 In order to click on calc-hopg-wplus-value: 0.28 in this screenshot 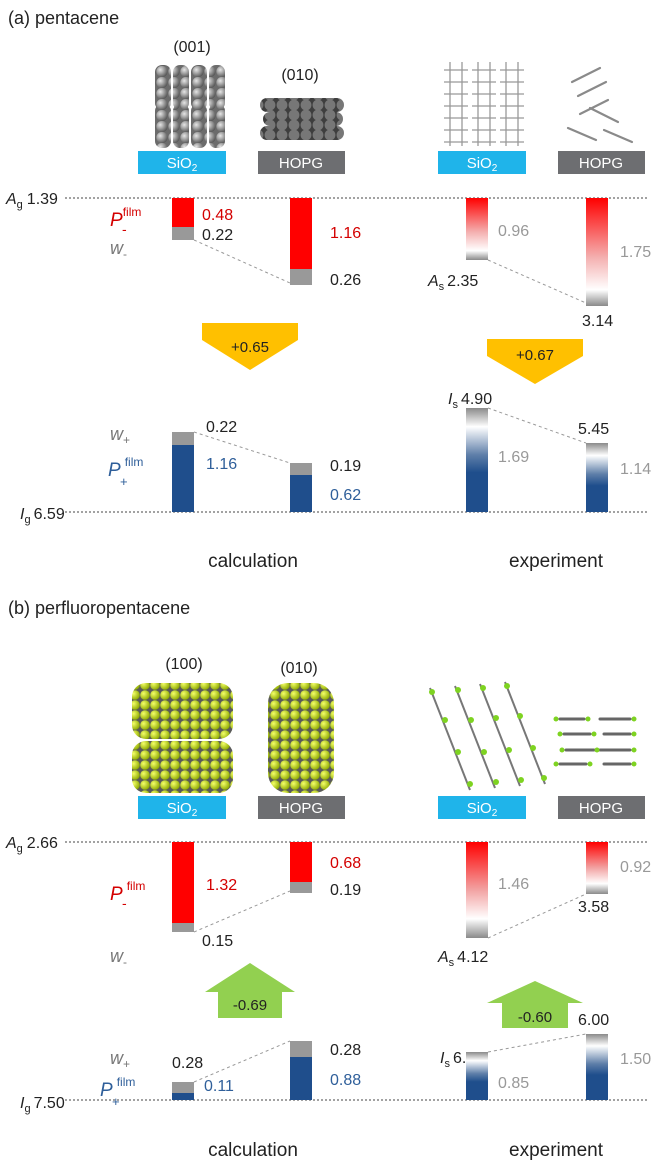, I will do `click(345, 1050)`.